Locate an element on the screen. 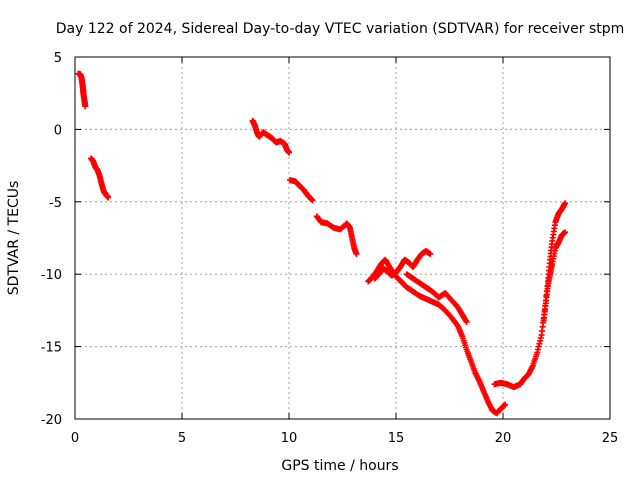  y-axis-label: SDTVAR / TECUs is located at coordinates (14, 238).